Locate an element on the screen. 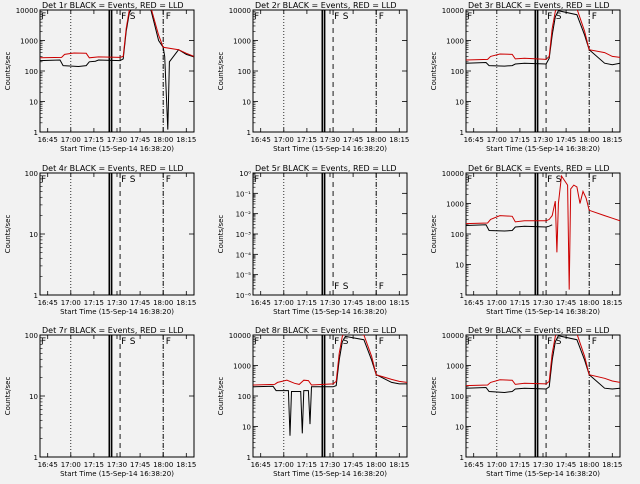 The image size is (640, 484). events-series is located at coordinates (117, 70).